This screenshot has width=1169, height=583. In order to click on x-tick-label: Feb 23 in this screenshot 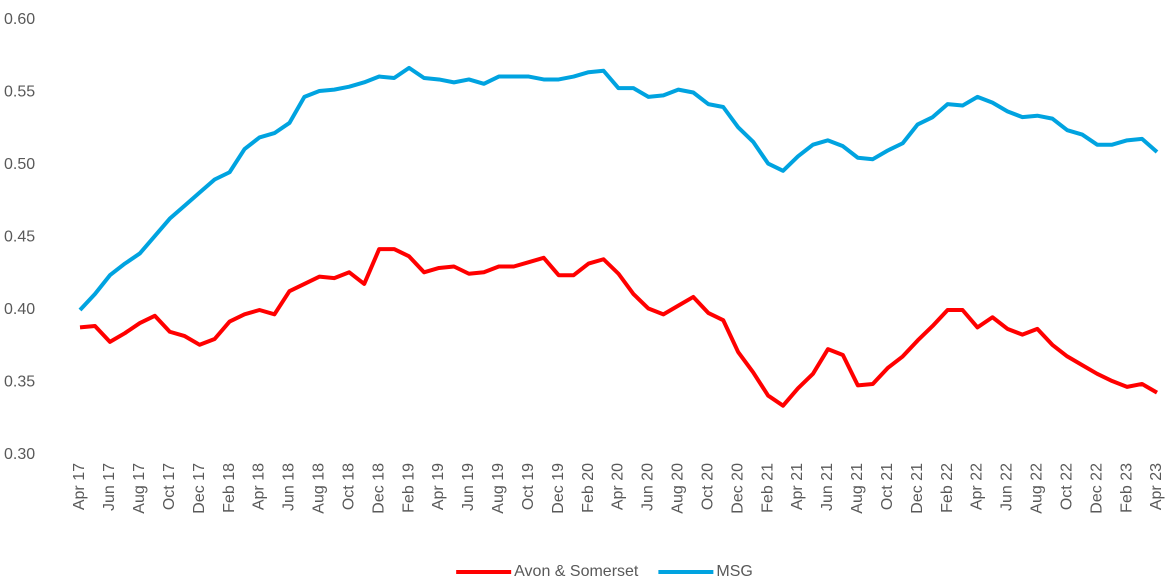, I will do `click(1126, 488)`.